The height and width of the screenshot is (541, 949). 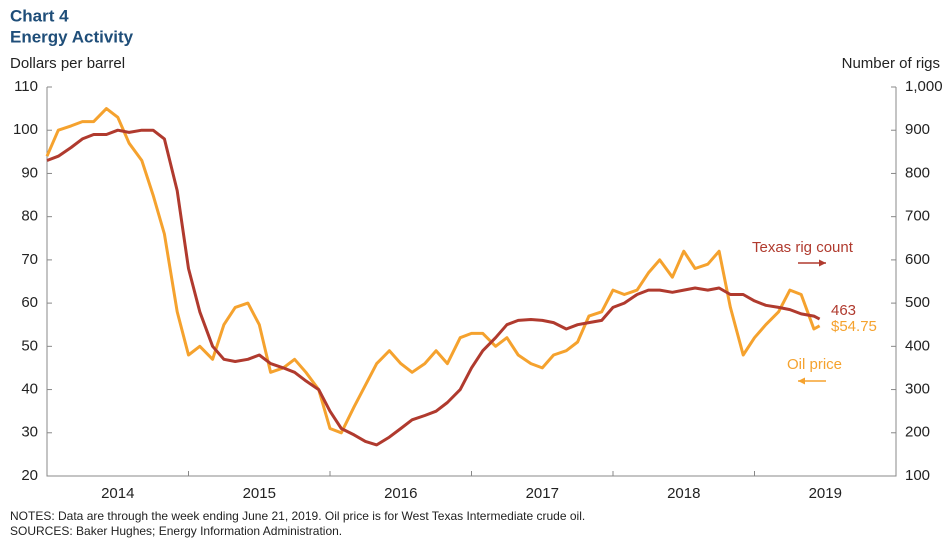 What do you see at coordinates (843, 310) in the screenshot?
I see `end-label: 463` at bounding box center [843, 310].